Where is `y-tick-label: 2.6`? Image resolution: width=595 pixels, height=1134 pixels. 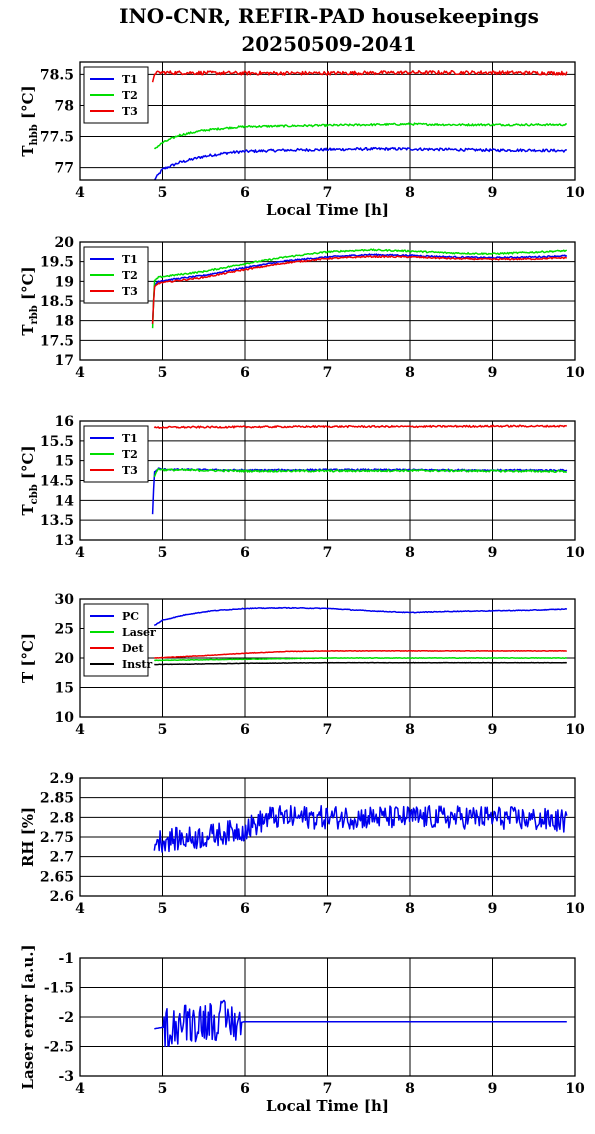
y-tick-label: 2.6 is located at coordinates (62, 897).